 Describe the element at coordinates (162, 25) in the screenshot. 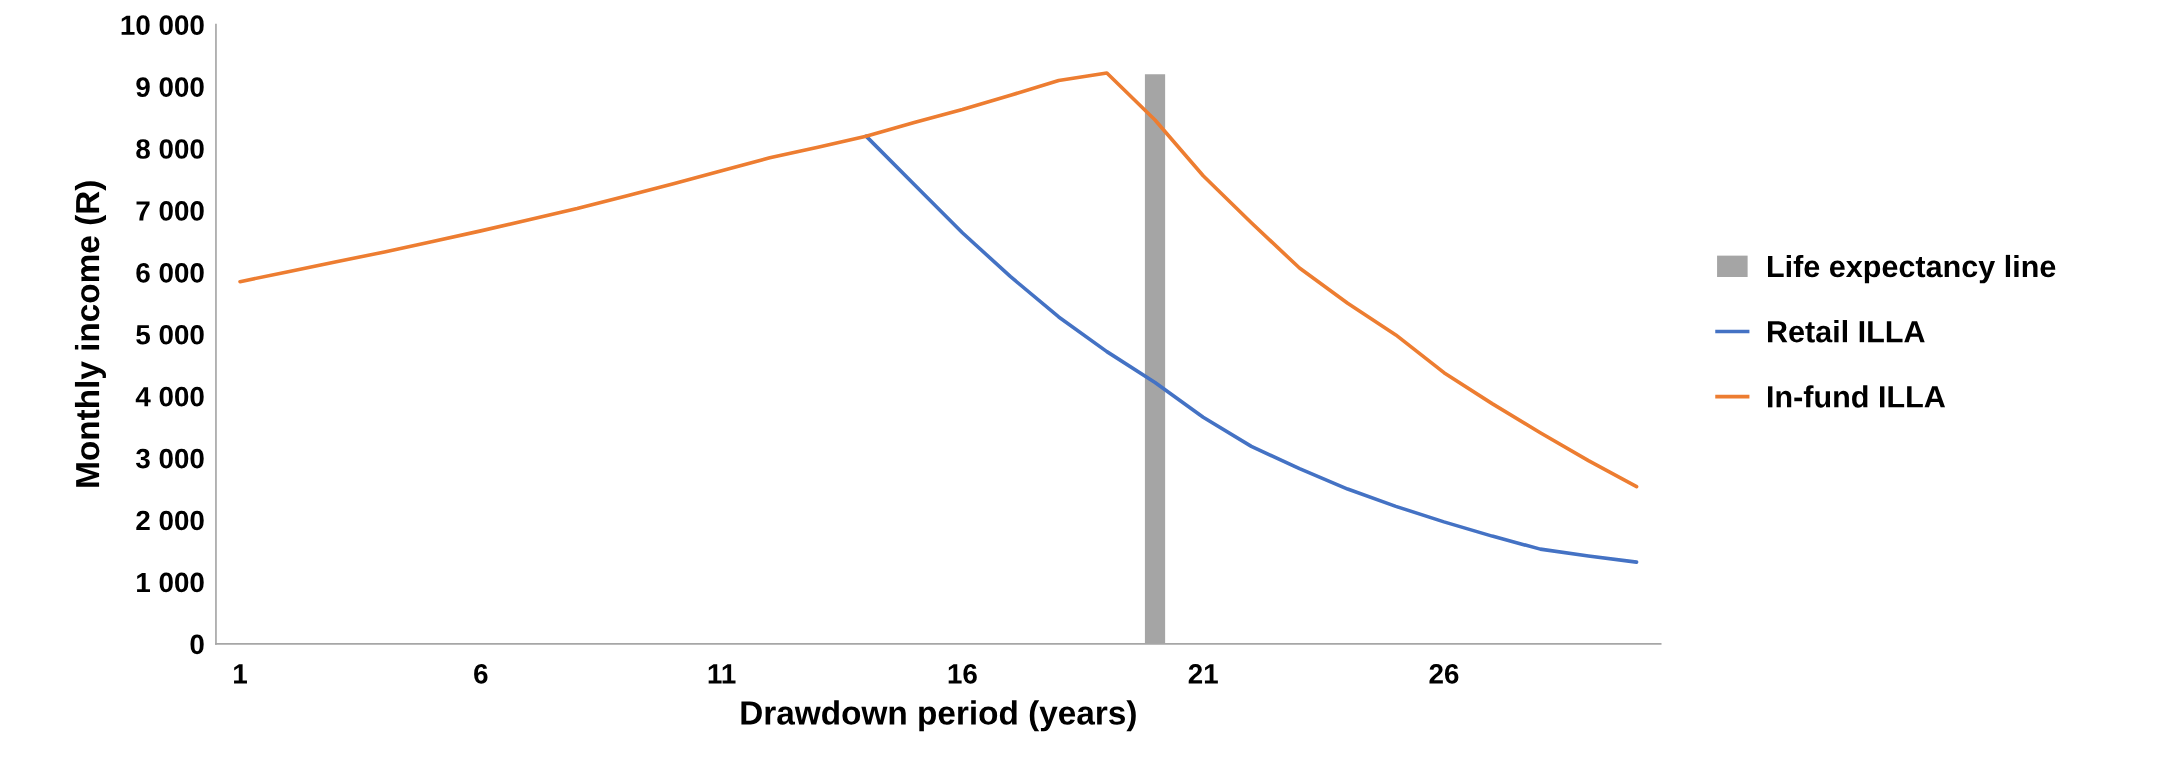

I see `y-tick-label: 10 000` at that location.